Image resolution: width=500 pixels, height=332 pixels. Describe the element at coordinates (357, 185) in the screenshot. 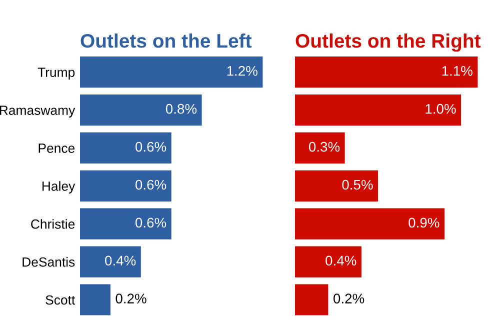

I see `data-label: 0.5%` at that location.